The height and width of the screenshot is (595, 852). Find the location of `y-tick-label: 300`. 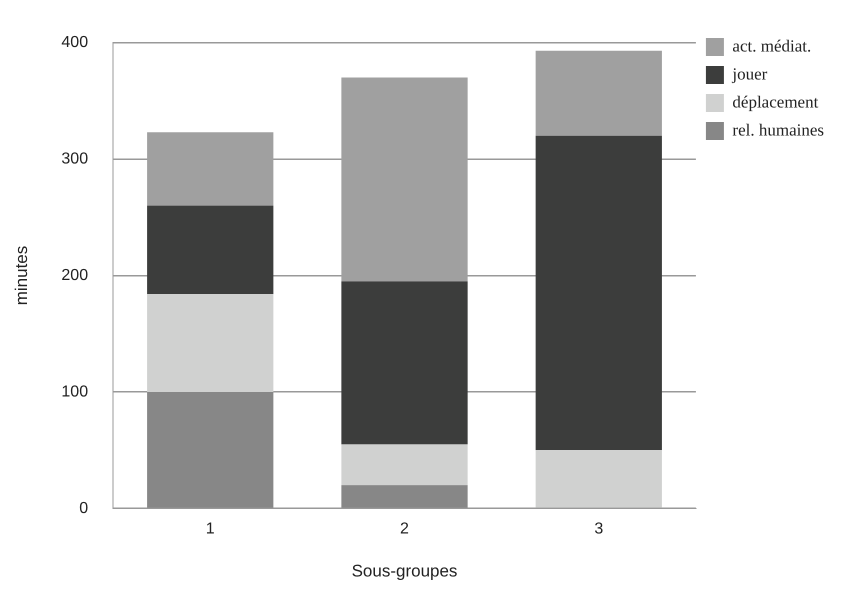

y-tick-label: 300 is located at coordinates (74, 159).